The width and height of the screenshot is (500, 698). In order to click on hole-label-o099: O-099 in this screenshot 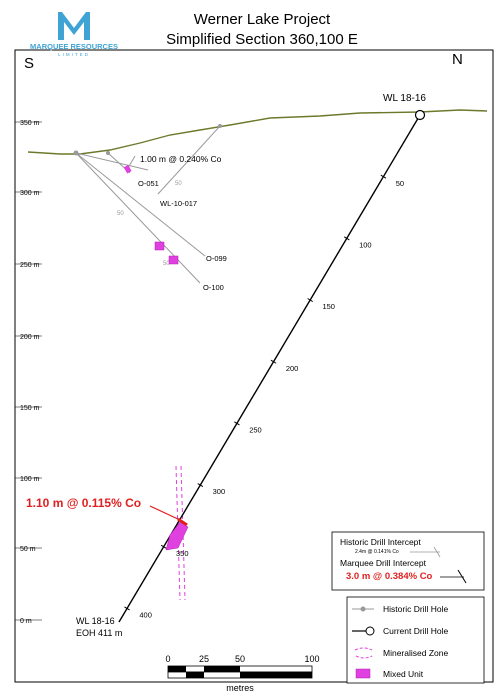, I will do `click(216, 258)`.